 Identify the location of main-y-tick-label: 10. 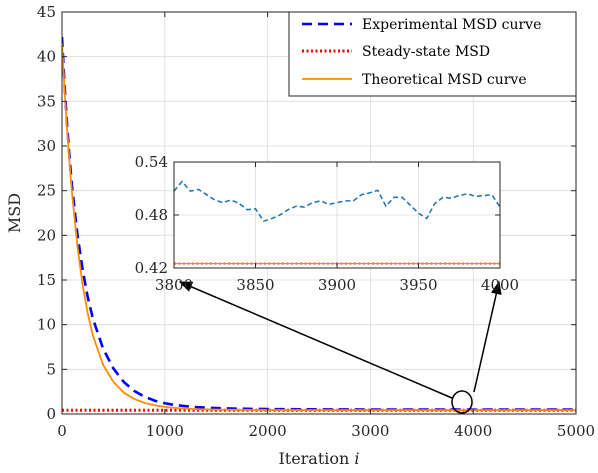
(46, 325).